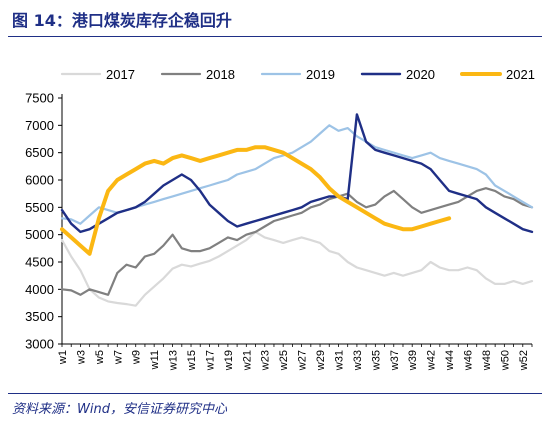 The width and height of the screenshot is (550, 429). Describe the element at coordinates (247, 360) in the screenshot. I see `x-tick-label: w21` at that location.